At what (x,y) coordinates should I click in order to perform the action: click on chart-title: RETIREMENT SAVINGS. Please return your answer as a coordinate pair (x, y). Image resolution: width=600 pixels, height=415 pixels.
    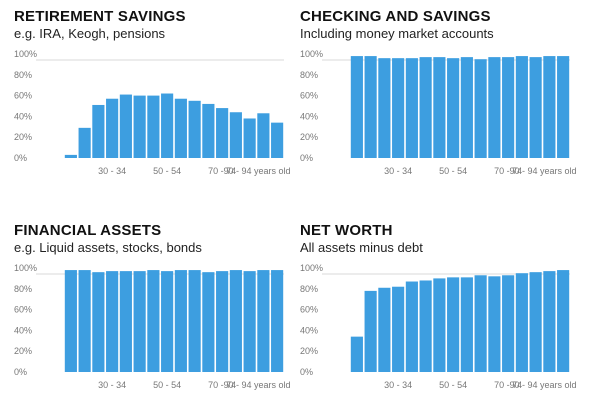
    Looking at the image, I should click on (100, 16).